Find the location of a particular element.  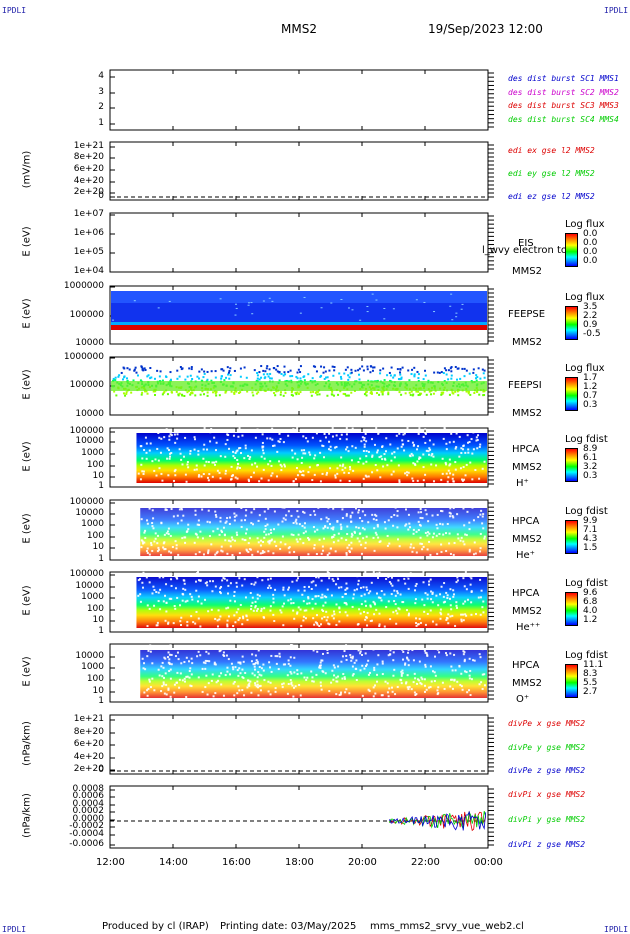

legend-p2-2: edi ez gse l2 MMS2 is located at coordinates (551, 196).